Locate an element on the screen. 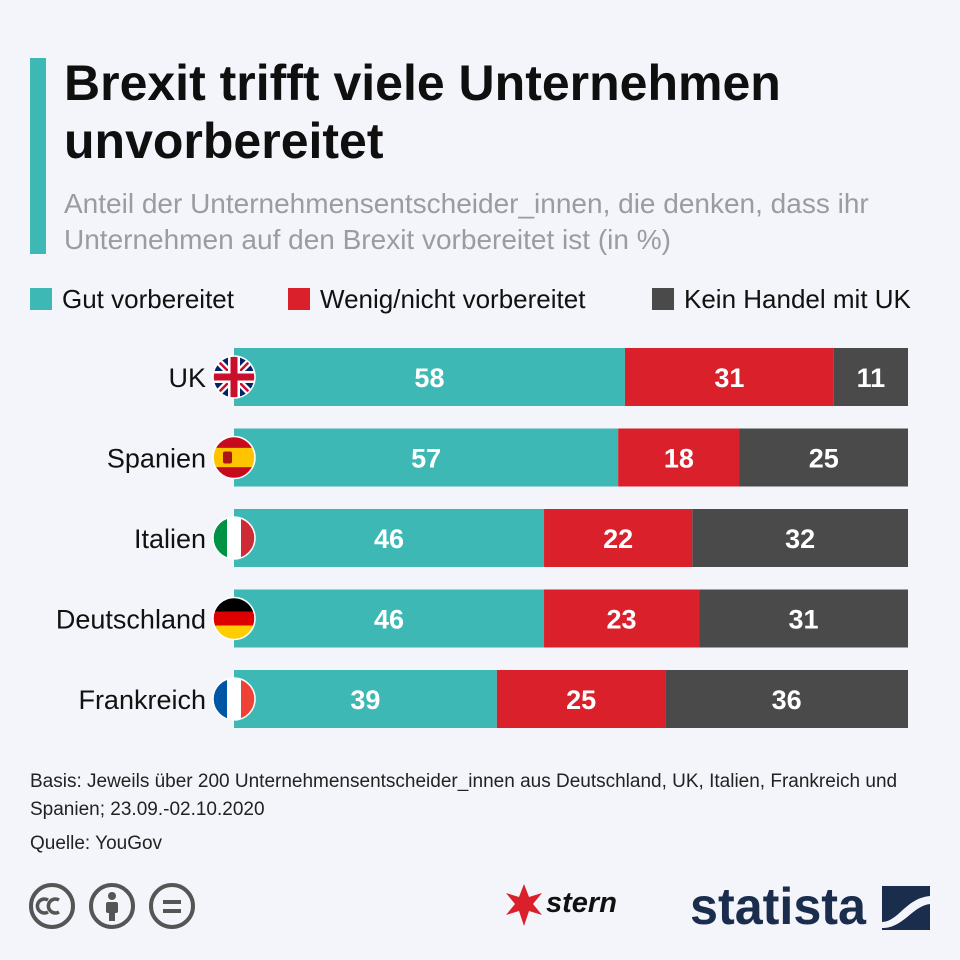  bar-value-label: 23 is located at coordinates (622, 620).